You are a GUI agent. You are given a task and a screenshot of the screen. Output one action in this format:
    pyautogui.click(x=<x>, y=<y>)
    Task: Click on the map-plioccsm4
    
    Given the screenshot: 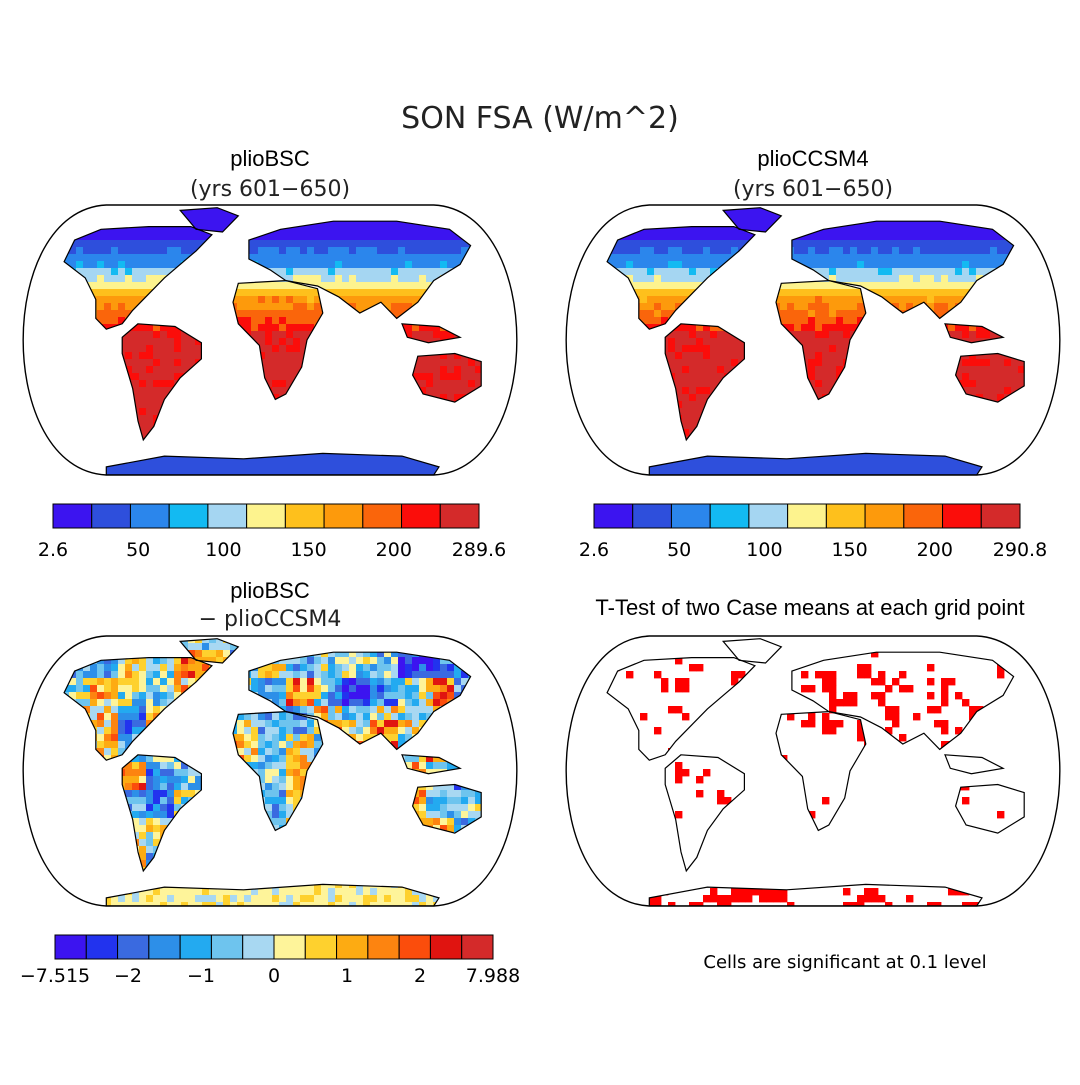 What is the action you would take?
    pyautogui.click(x=813, y=340)
    